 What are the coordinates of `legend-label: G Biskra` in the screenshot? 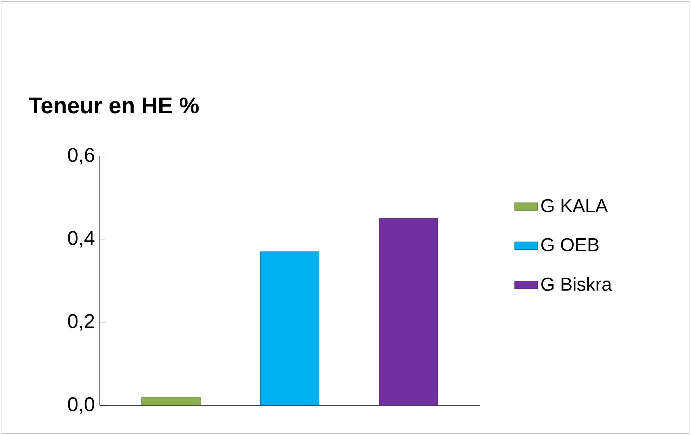 It's located at (577, 284).